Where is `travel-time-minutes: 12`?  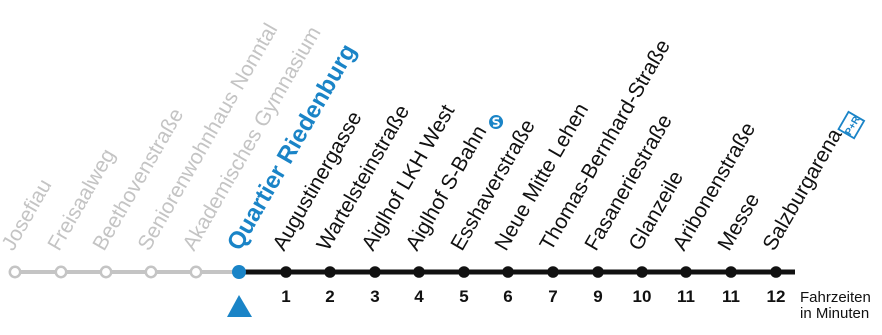
travel-time-minutes: 12 is located at coordinates (776, 296).